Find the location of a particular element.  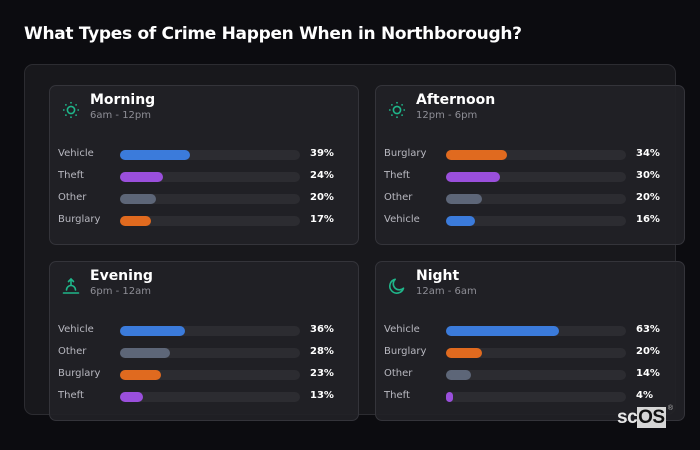

crime-row: Theft 24% is located at coordinates (208, 180).